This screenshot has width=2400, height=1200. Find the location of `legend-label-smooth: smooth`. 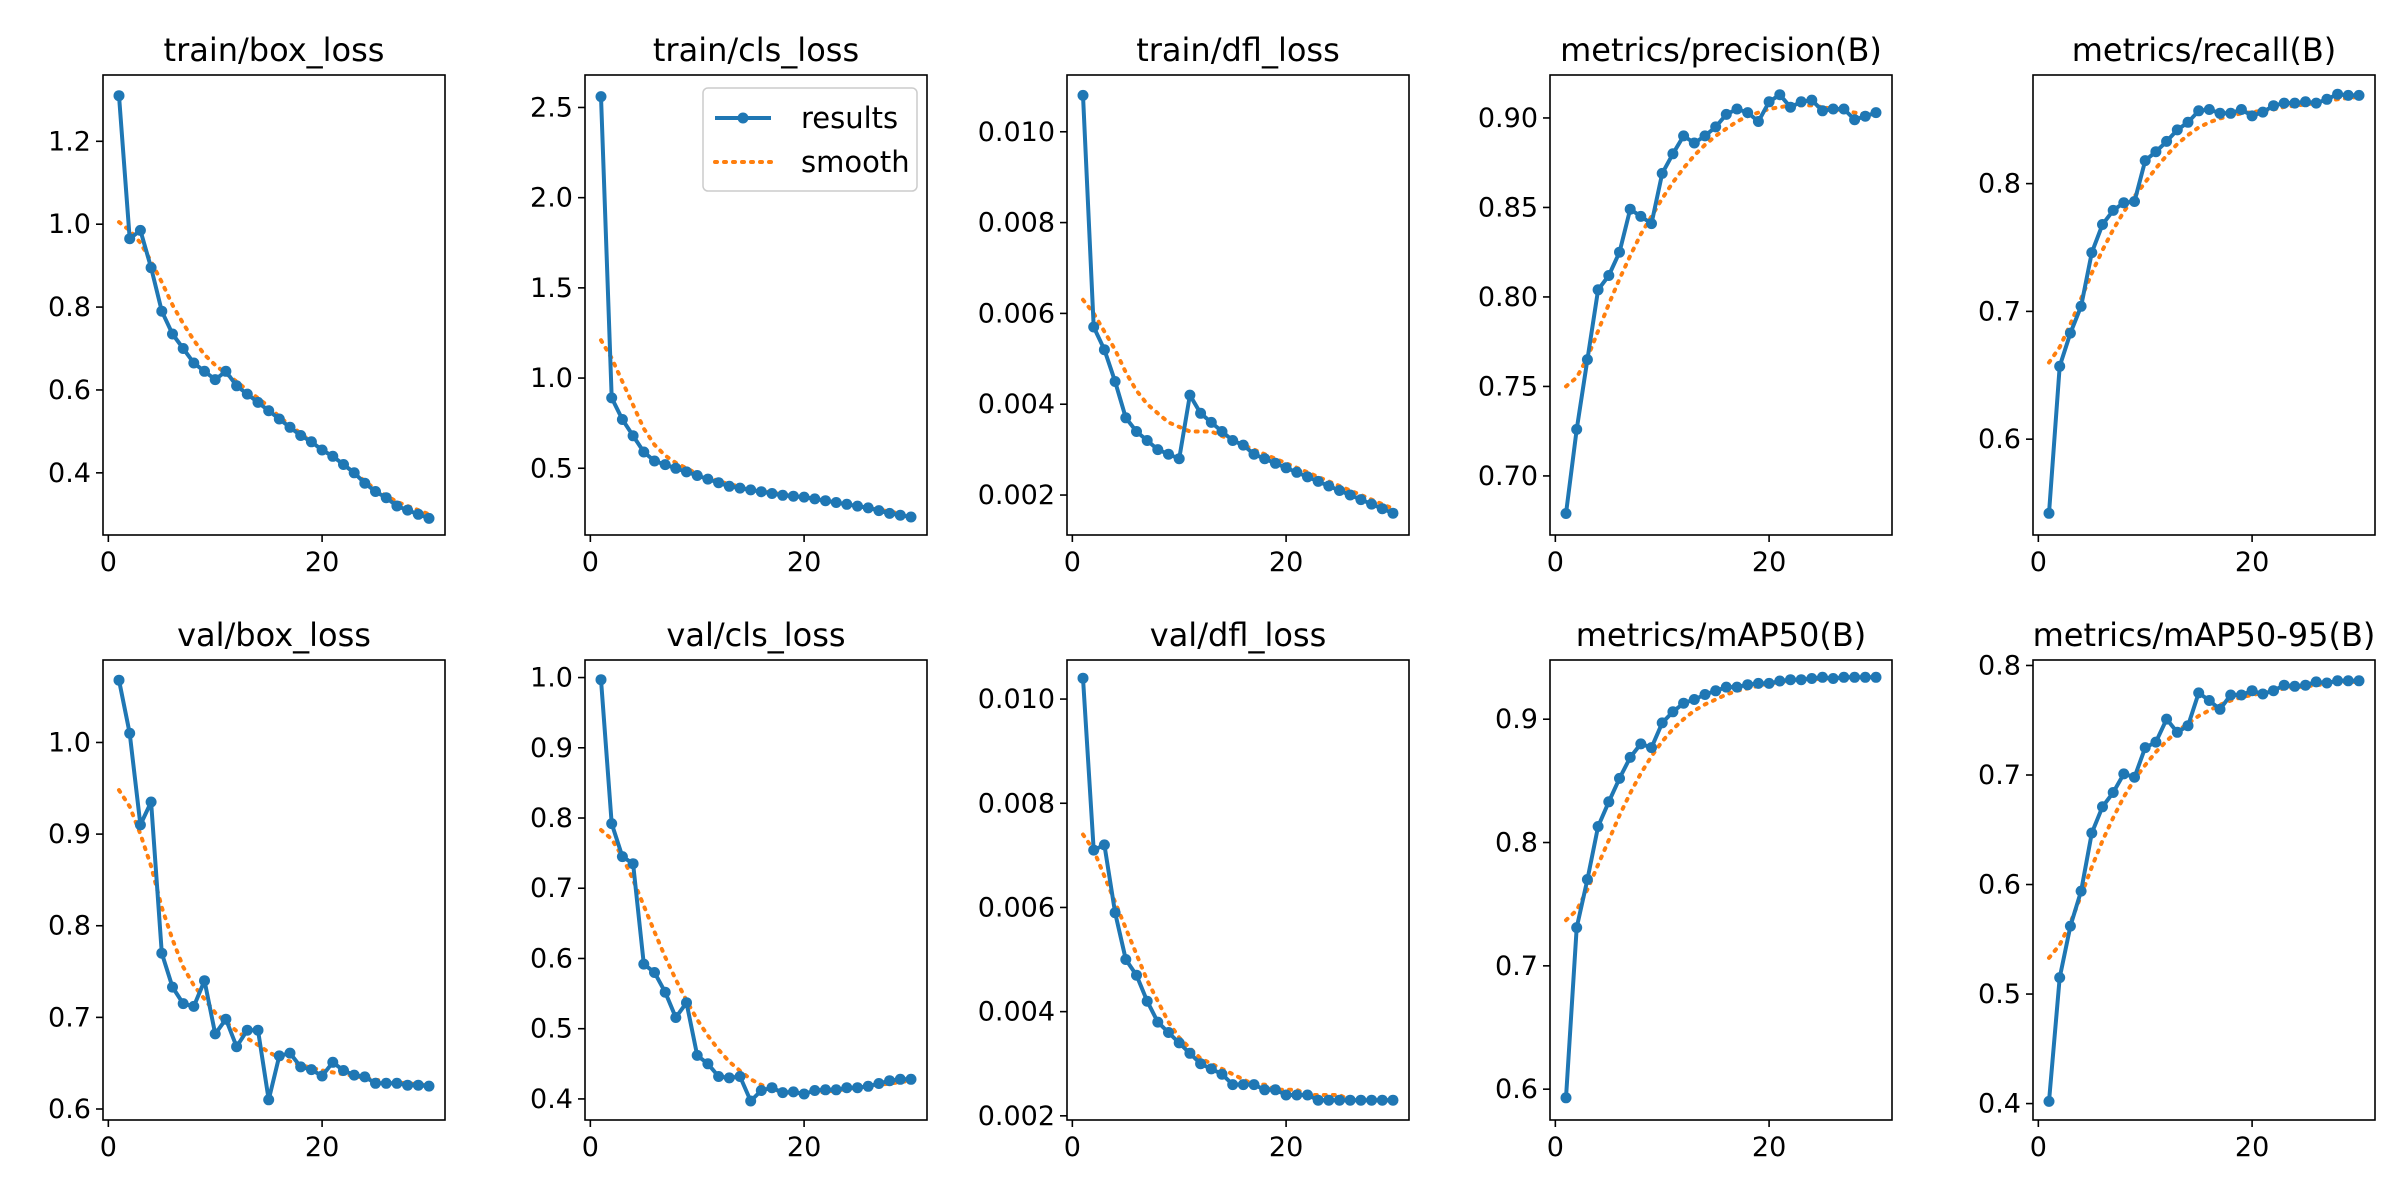

legend-label-smooth: smooth is located at coordinates (855, 162).